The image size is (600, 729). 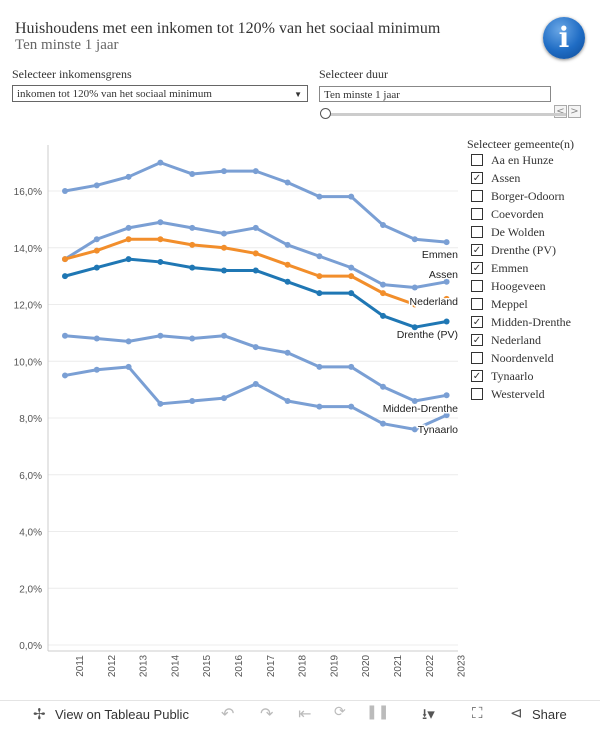 I want to click on legend-title: Selecteer gemeente(n), so click(x=520, y=144).